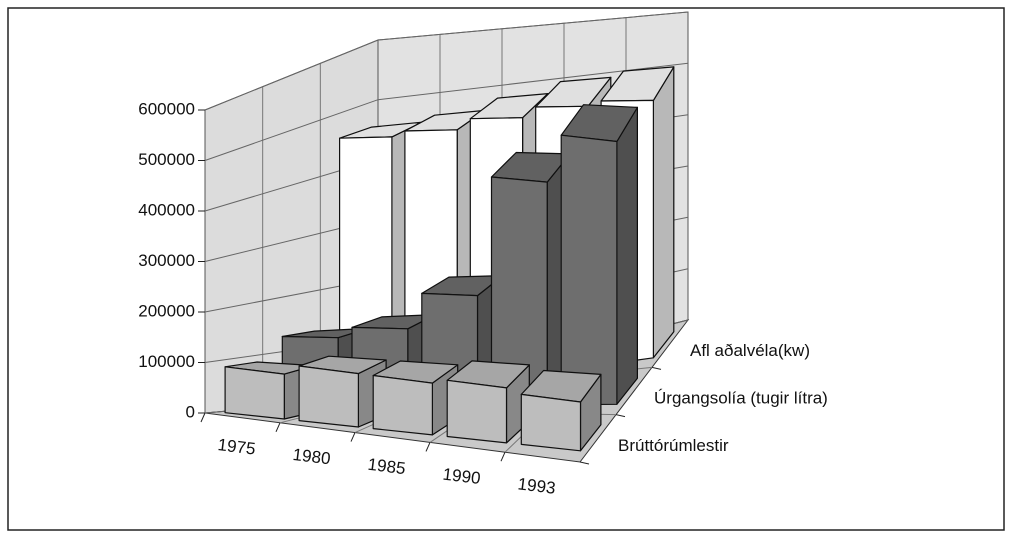 This screenshot has width=1012, height=545. Describe the element at coordinates (166, 260) in the screenshot. I see `y-tick-label: 300000` at that location.